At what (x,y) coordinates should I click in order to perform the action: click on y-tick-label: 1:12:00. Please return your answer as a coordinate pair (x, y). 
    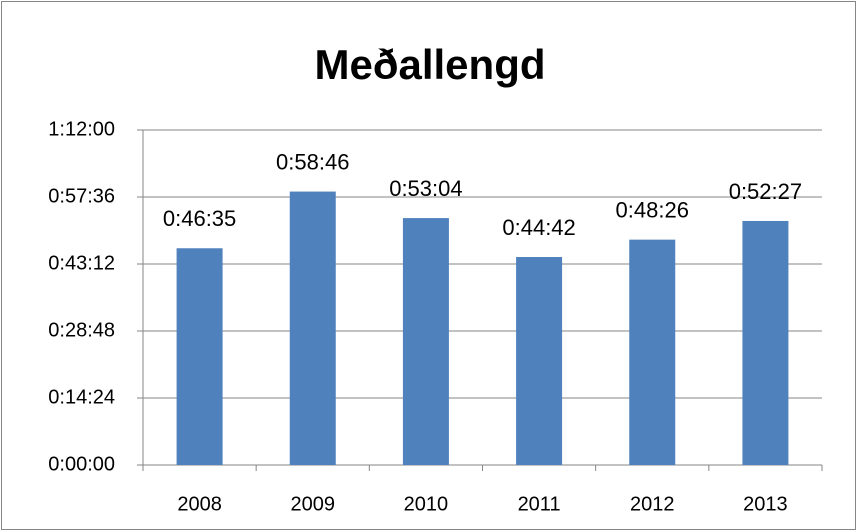
    Looking at the image, I should click on (81, 129).